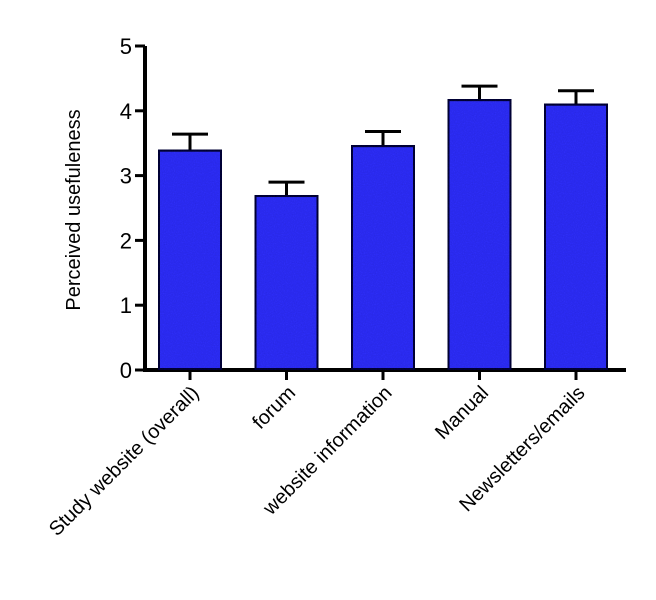 The image size is (656, 600). Describe the element at coordinates (462, 413) in the screenshot. I see `x-tick-label: Manual` at that location.